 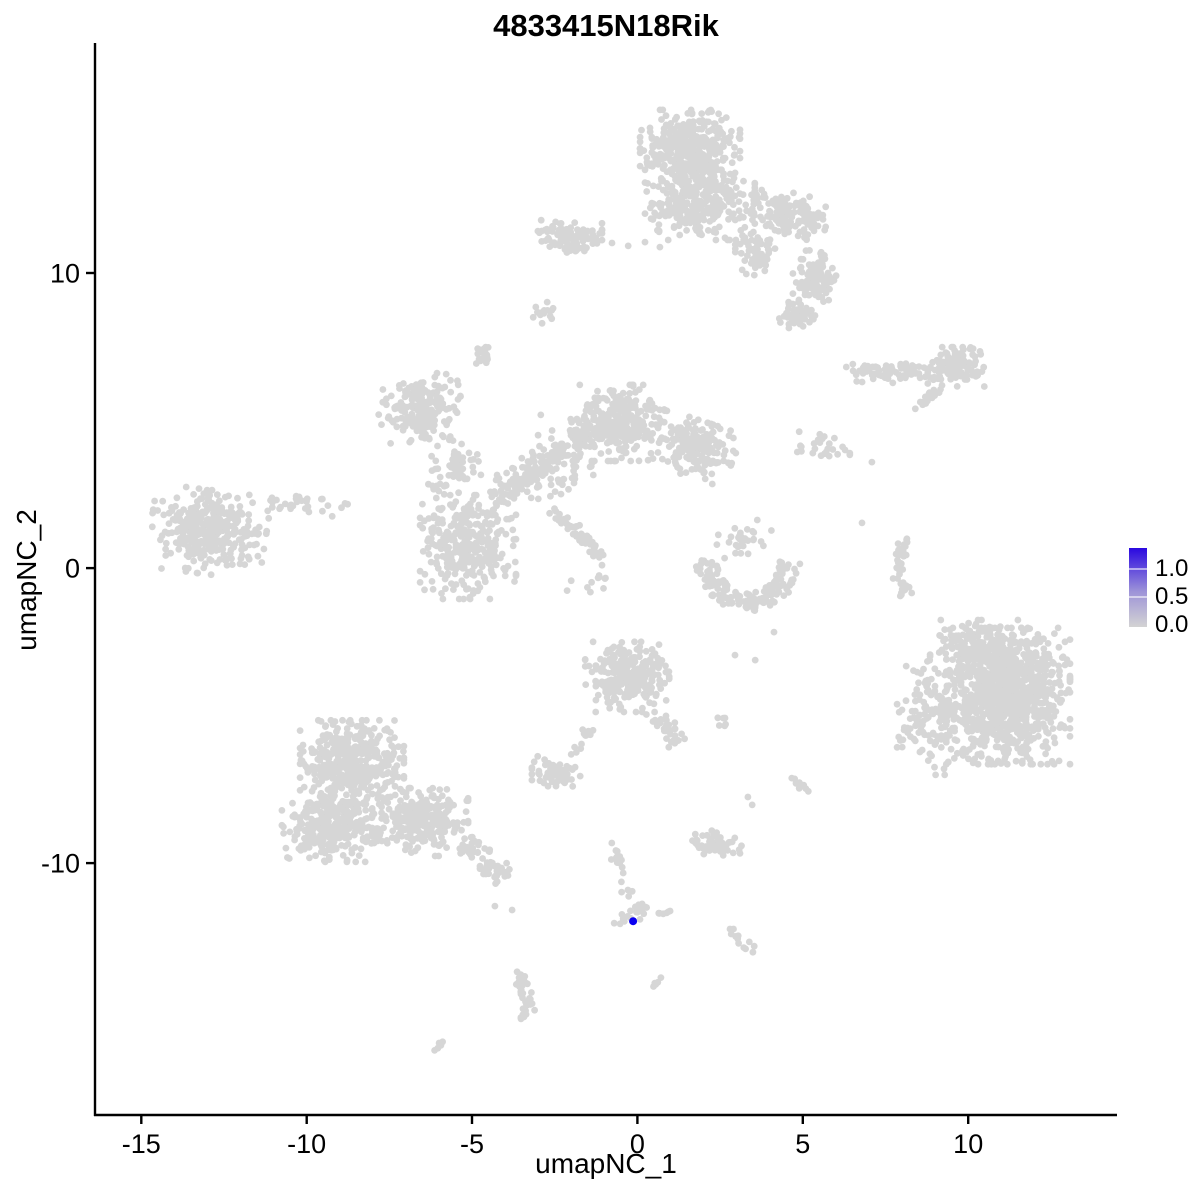 What do you see at coordinates (606, 25) in the screenshot?
I see `plot-title: 4833415N18Rik` at bounding box center [606, 25].